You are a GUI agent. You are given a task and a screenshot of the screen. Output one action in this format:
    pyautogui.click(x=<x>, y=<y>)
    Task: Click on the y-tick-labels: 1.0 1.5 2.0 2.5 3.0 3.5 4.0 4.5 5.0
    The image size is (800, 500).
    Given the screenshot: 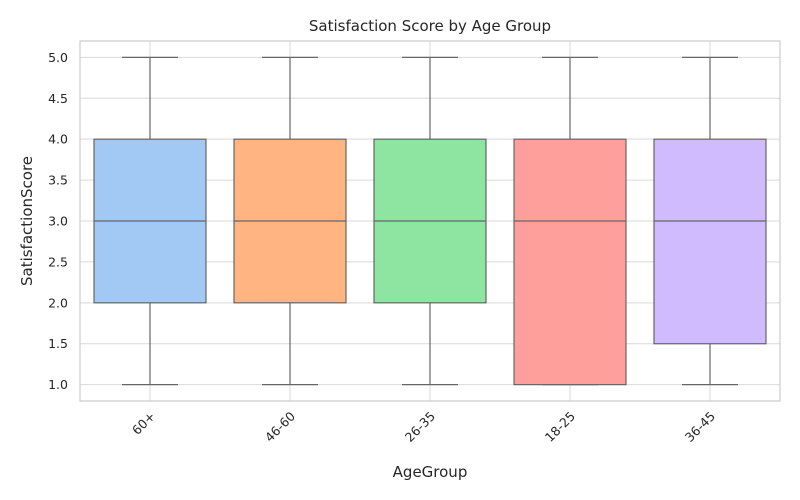 What is the action you would take?
    pyautogui.click(x=58, y=221)
    